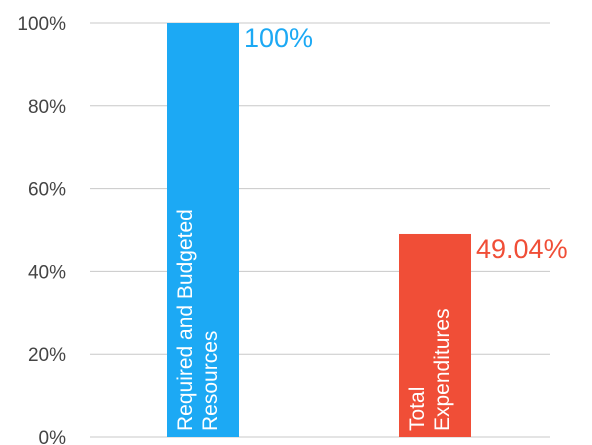 The width and height of the screenshot is (592, 445). Describe the element at coordinates (47, 190) in the screenshot. I see `y-tick-label: 60%` at that location.